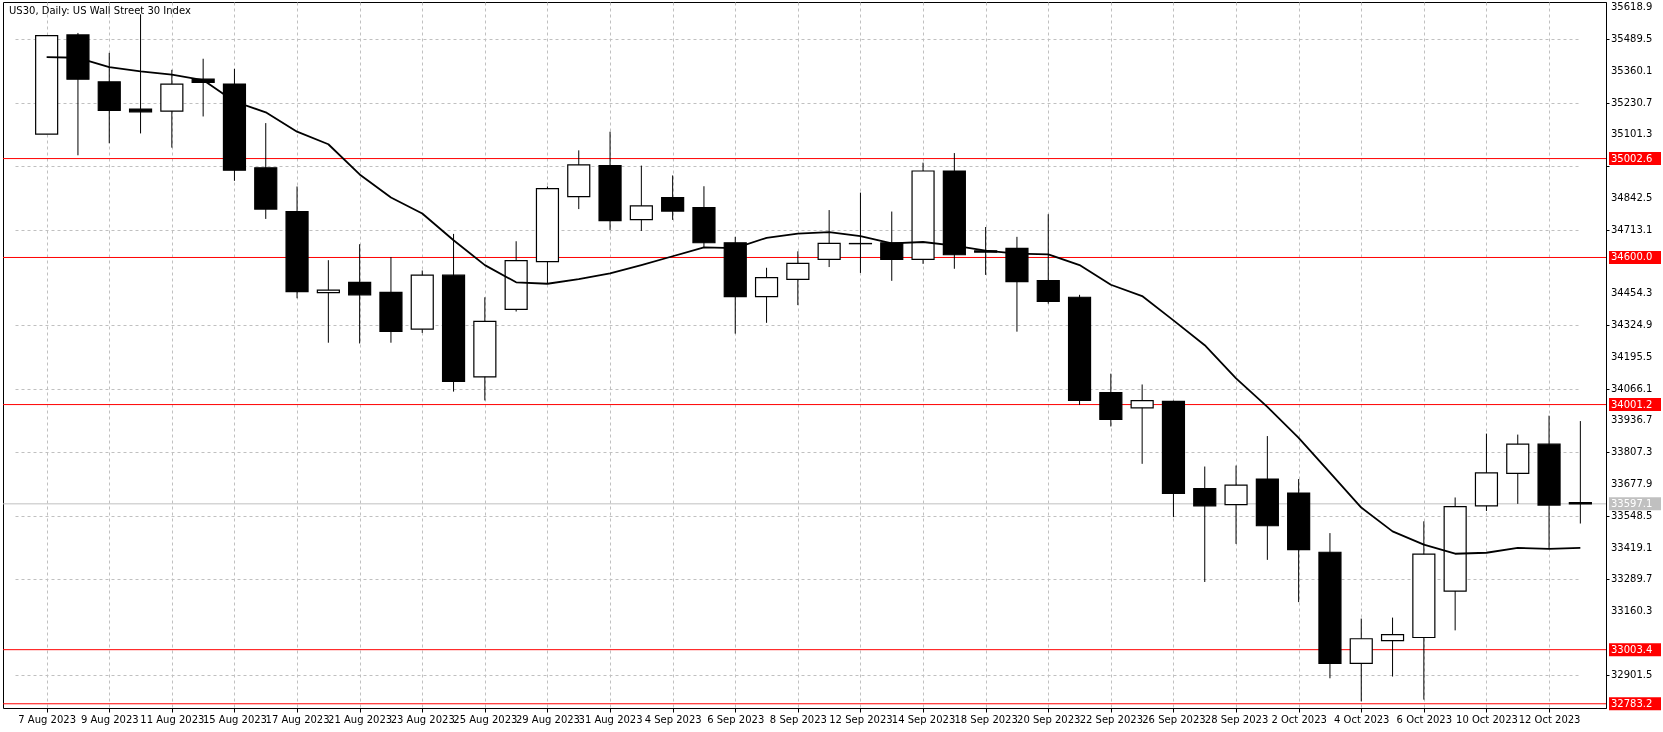 Image resolution: width=1663 pixels, height=732 pixels. I want to click on x-tick-label: 12 Oct 2023, so click(1549, 719).